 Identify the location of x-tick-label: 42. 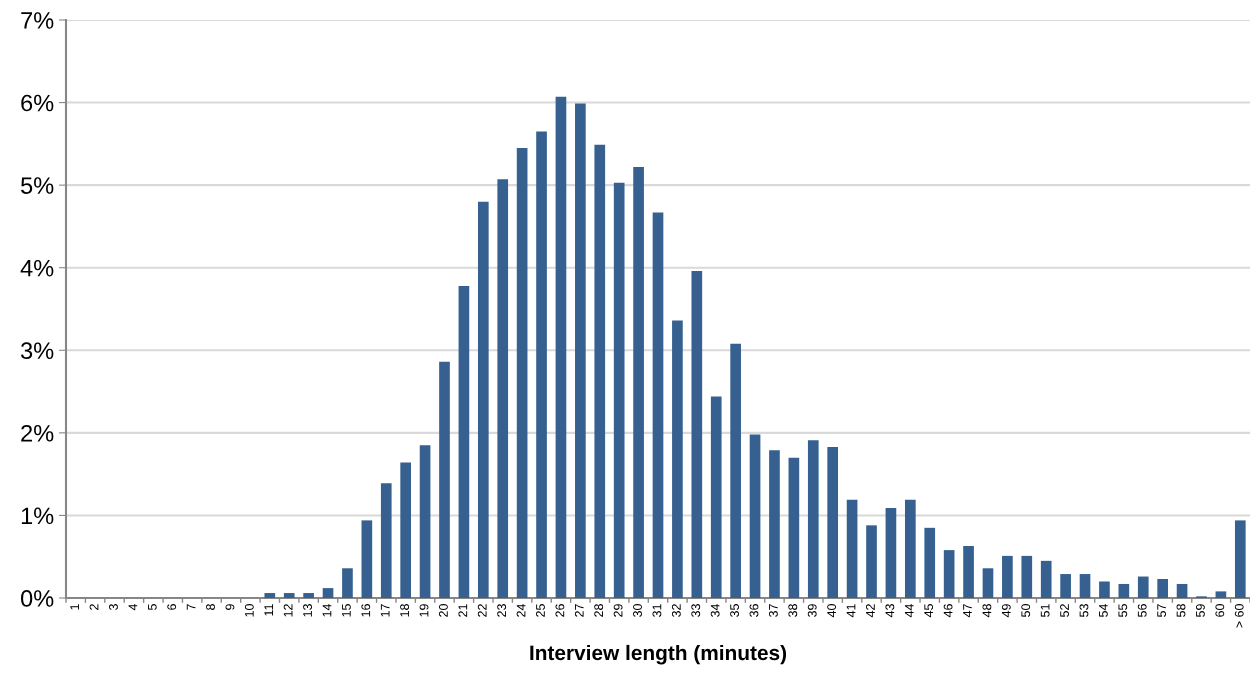
(870, 611).